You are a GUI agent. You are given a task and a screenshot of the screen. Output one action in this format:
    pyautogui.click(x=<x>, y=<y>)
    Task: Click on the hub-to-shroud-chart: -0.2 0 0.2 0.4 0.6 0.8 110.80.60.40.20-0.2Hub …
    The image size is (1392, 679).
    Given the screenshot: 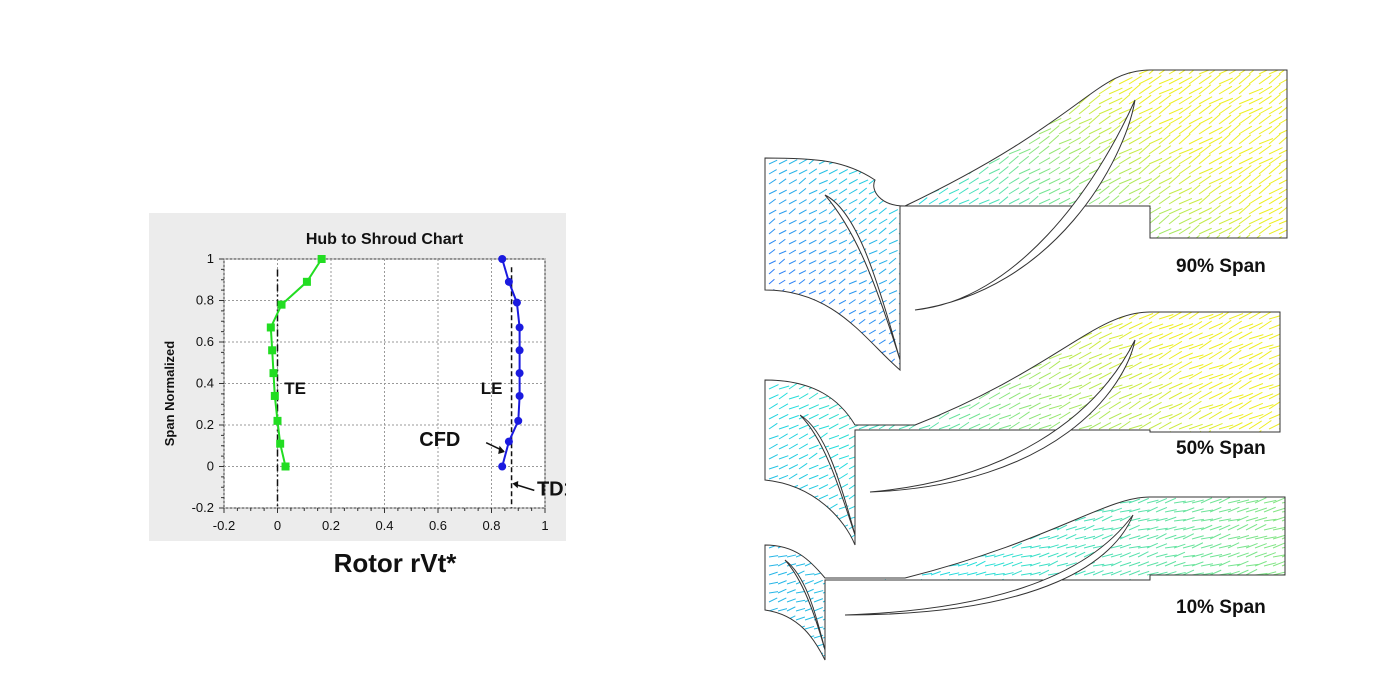 What is the action you would take?
    pyautogui.click(x=364, y=382)
    